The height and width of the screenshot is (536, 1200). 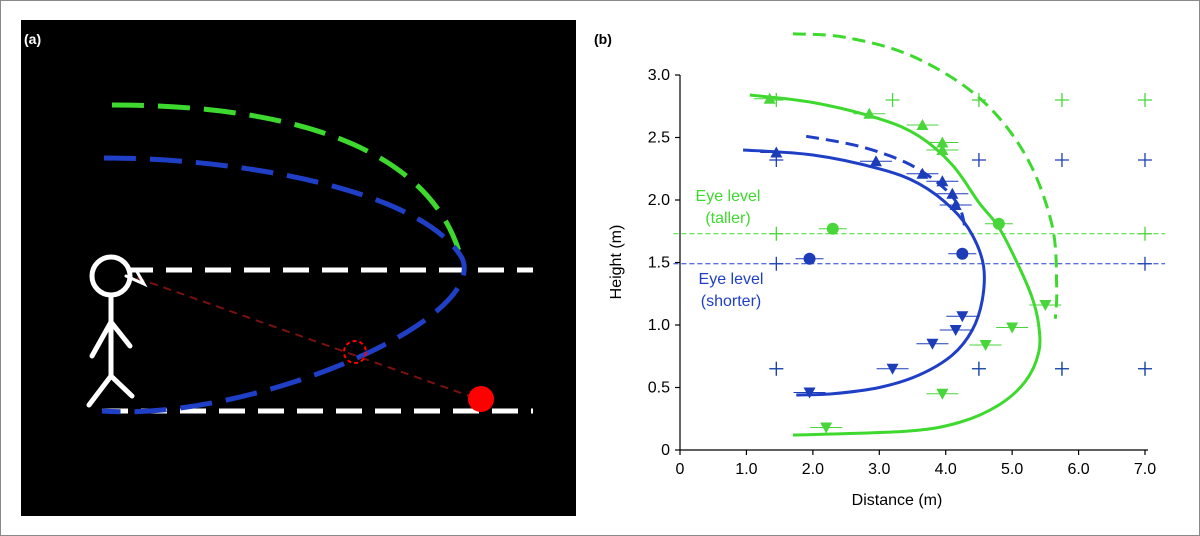 I want to click on eye-level-shorter-label-line1: Eye level, so click(x=731, y=279).